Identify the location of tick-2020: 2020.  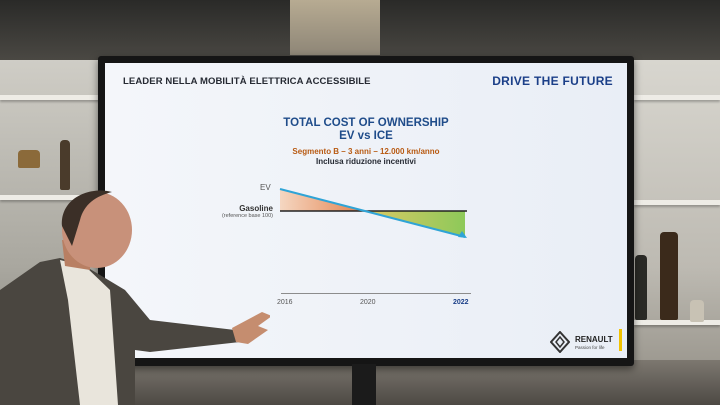
(368, 302).